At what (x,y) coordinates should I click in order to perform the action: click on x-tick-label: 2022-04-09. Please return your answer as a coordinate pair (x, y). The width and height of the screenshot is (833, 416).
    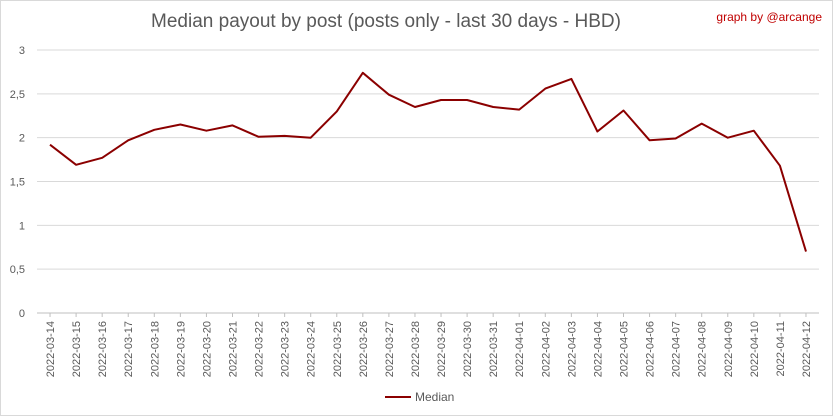
    Looking at the image, I should click on (729, 349).